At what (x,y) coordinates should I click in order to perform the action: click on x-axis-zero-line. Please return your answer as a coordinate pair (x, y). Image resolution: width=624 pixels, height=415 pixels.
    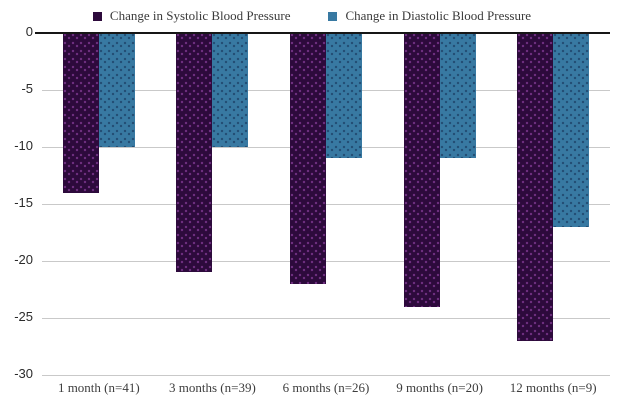
    Looking at the image, I should click on (322, 33).